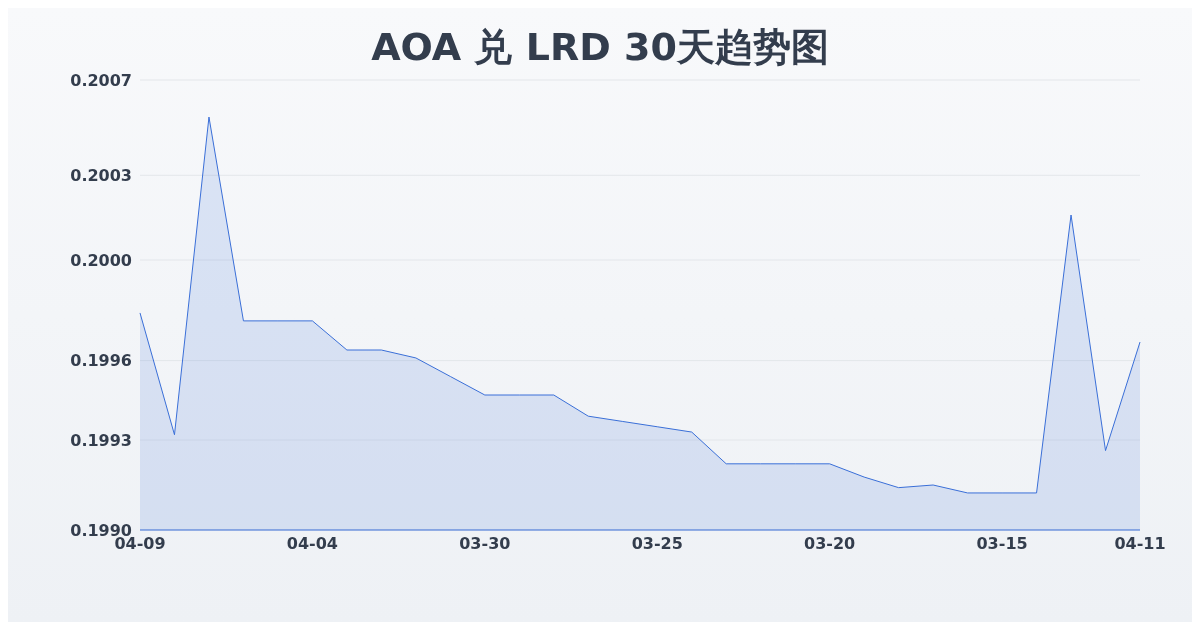 This screenshot has height=630, width=1200. Describe the element at coordinates (600, 47) in the screenshot. I see `chart-title: AOA 兑 LRD 30天趋势图` at that location.